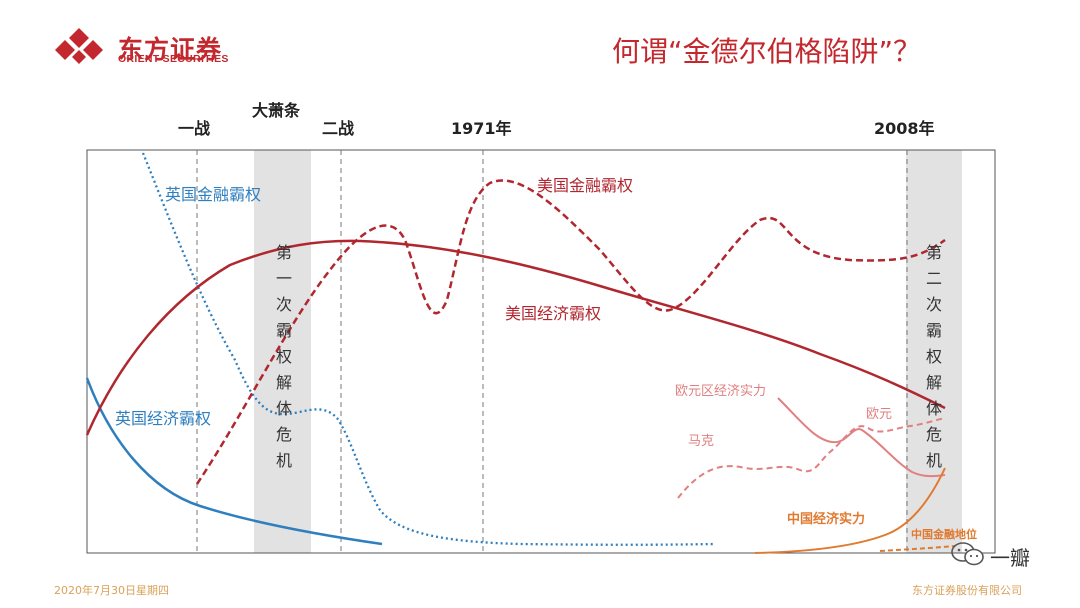 The width and height of the screenshot is (1080, 608). I want to click on china-finance-curve, so click(917, 548).